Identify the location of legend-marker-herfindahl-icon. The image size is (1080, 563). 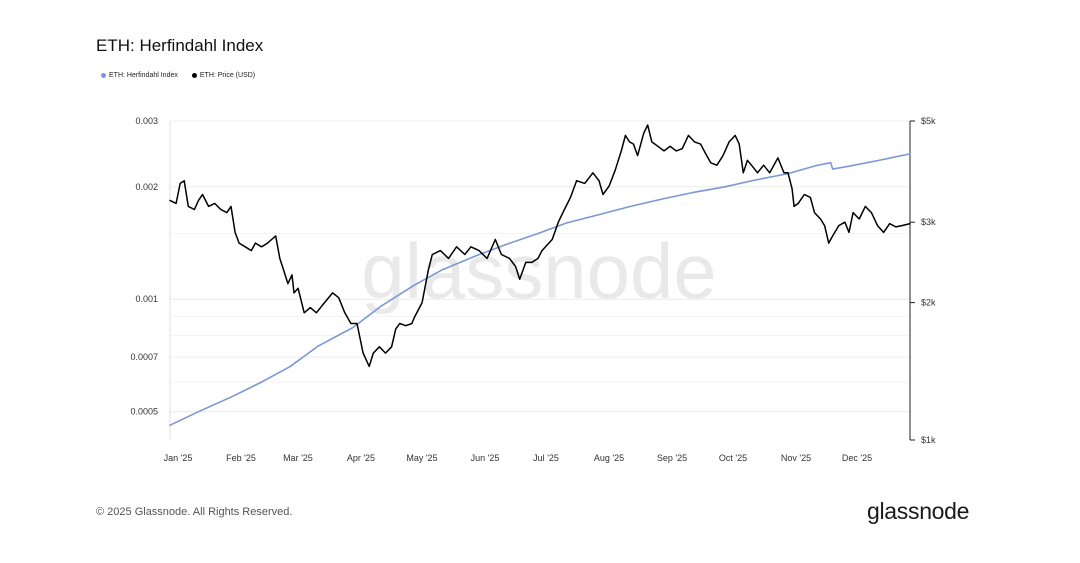
(103, 75).